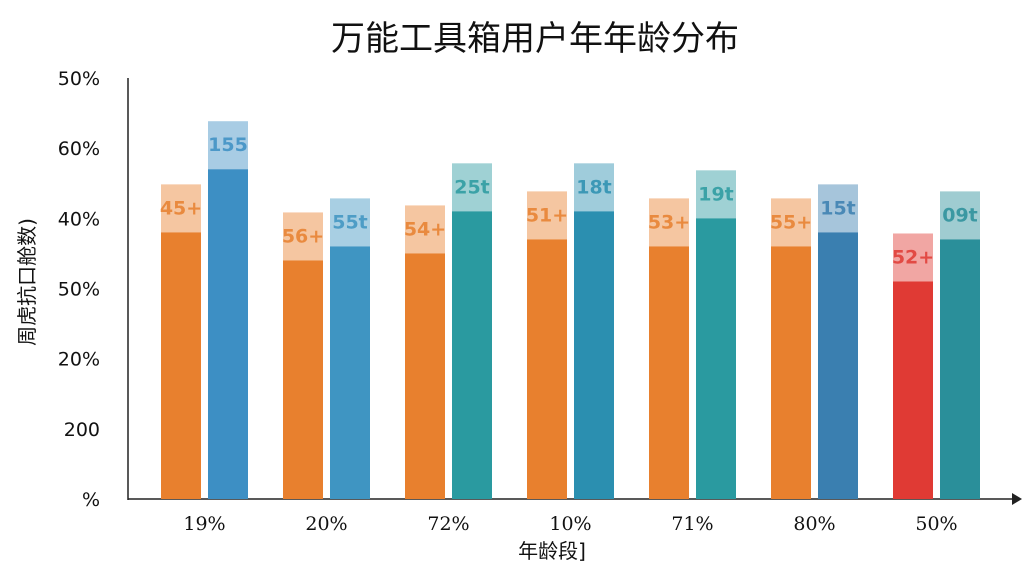 The height and width of the screenshot is (576, 1024). I want to click on bar-data-label: 54+, so click(425, 229).